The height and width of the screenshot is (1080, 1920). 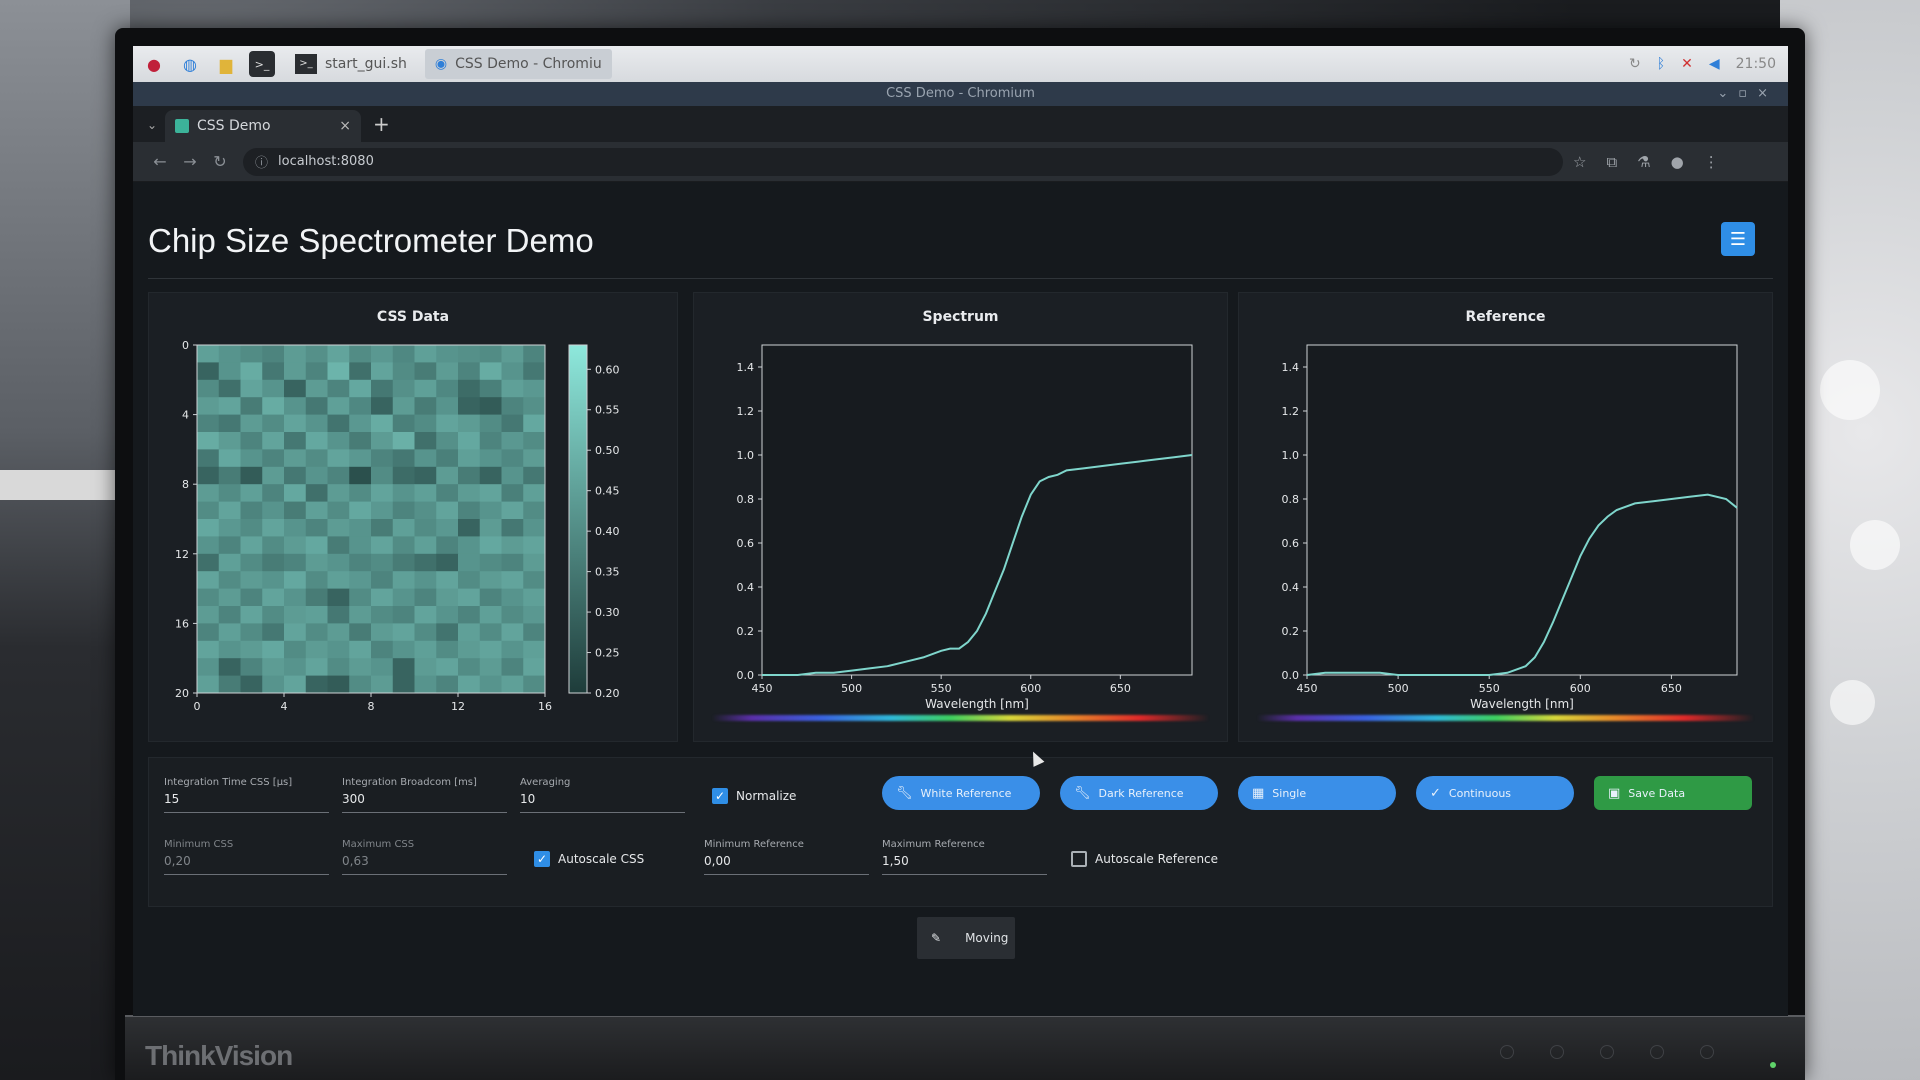 I want to click on minimum-reference-field: Minimum Reference 0,00, so click(x=786, y=855).